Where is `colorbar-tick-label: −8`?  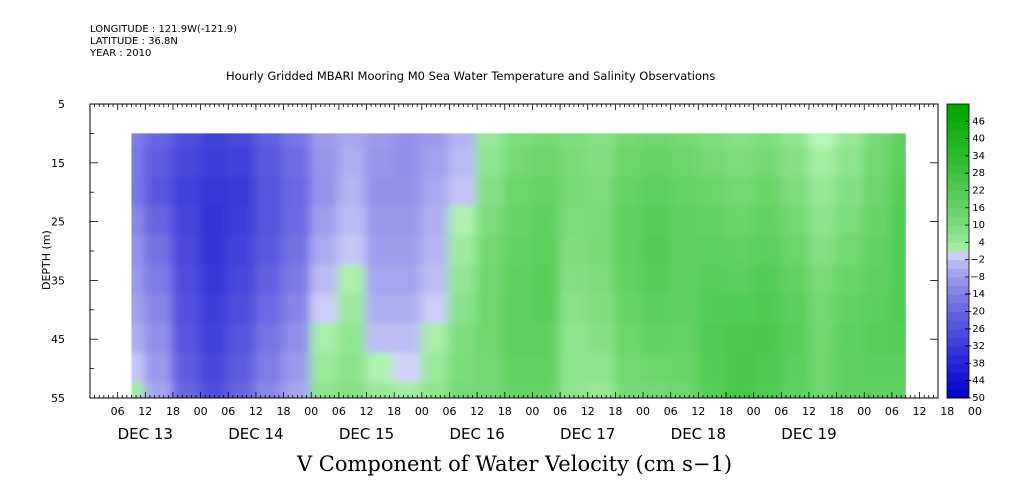 colorbar-tick-label: −8 is located at coordinates (977, 277).